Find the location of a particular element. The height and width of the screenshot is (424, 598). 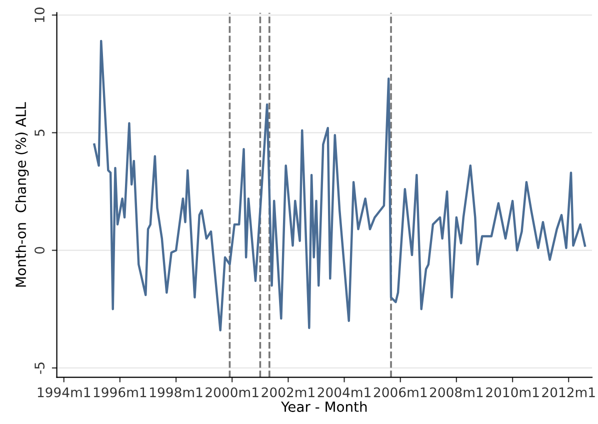

y-axis-title: Month-on Change (%) ALL is located at coordinates (22, 194).